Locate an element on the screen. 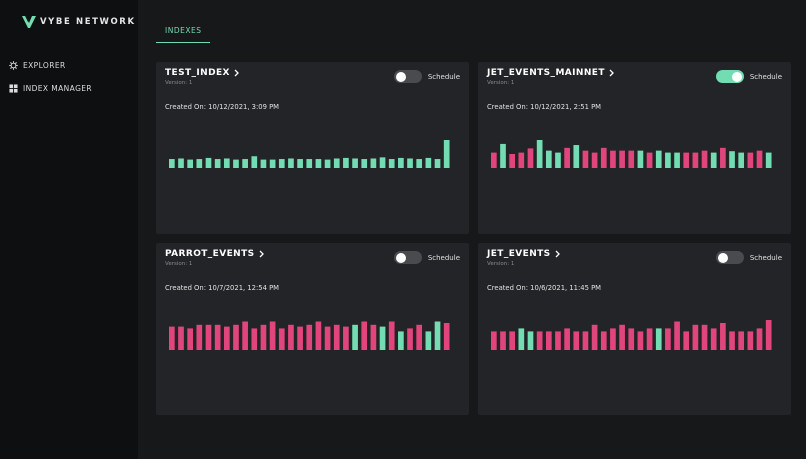  gear-icon is located at coordinates (13, 65).